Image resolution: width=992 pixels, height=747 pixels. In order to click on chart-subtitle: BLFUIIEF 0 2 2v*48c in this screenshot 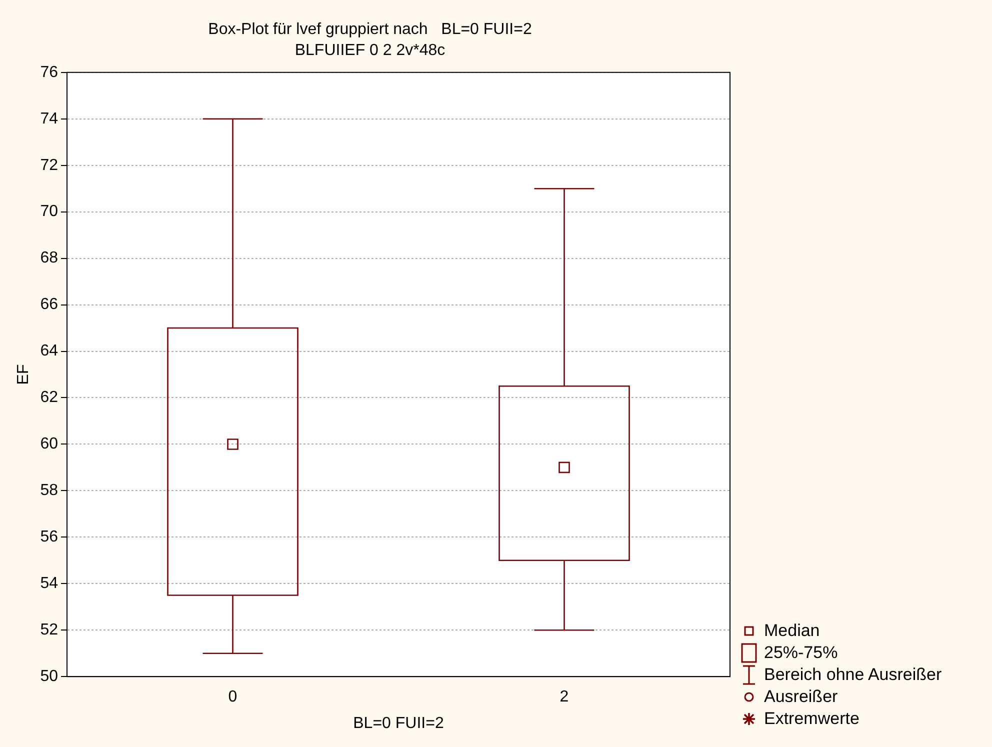, I will do `click(370, 51)`.